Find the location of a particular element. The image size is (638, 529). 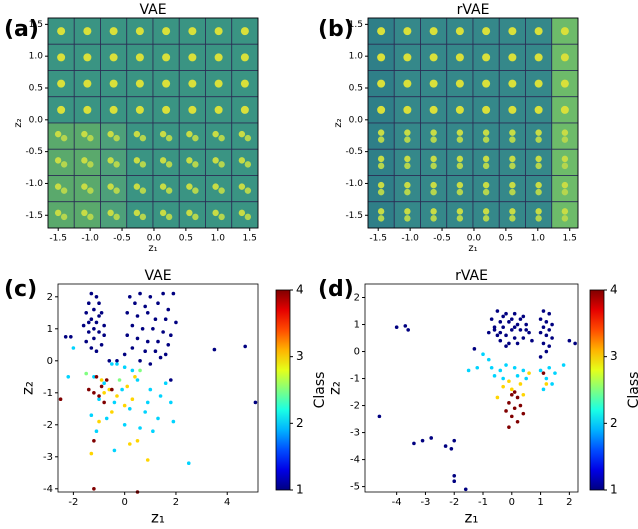

colorbar-tick-label: 2 is located at coordinates (300, 423).